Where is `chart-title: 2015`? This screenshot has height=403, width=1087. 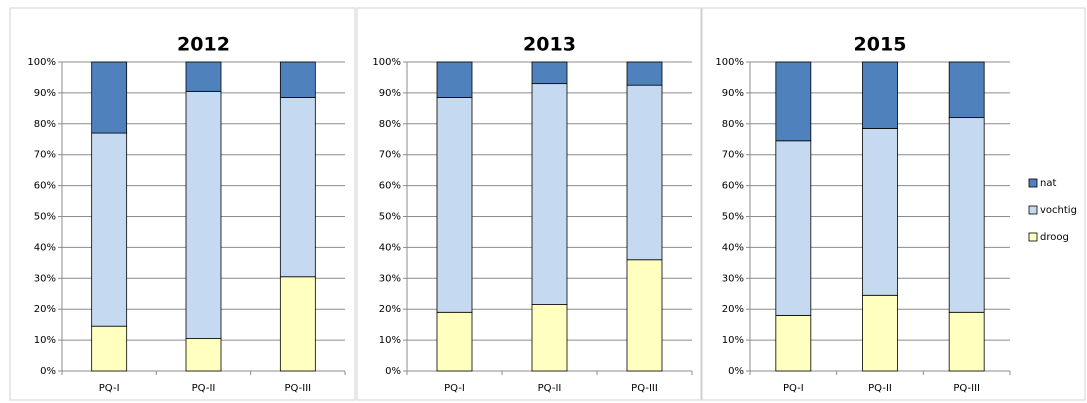 chart-title: 2015 is located at coordinates (880, 45).